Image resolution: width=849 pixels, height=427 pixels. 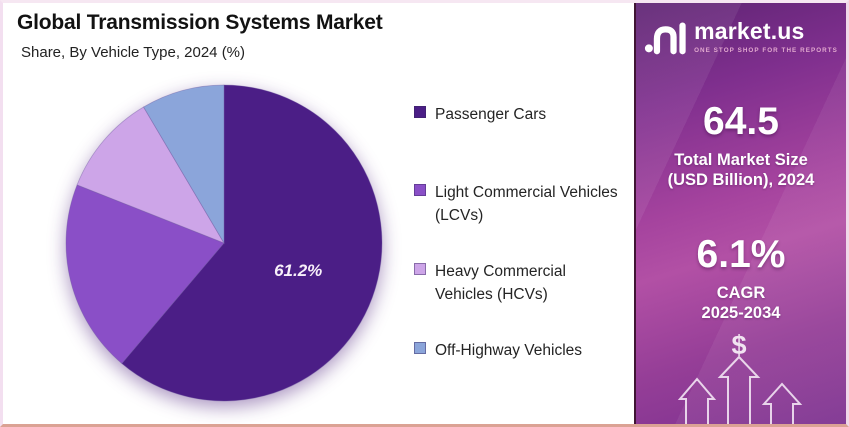 I want to click on cagr-stat: 6.1% CAGR 2025-2034, so click(x=741, y=279).